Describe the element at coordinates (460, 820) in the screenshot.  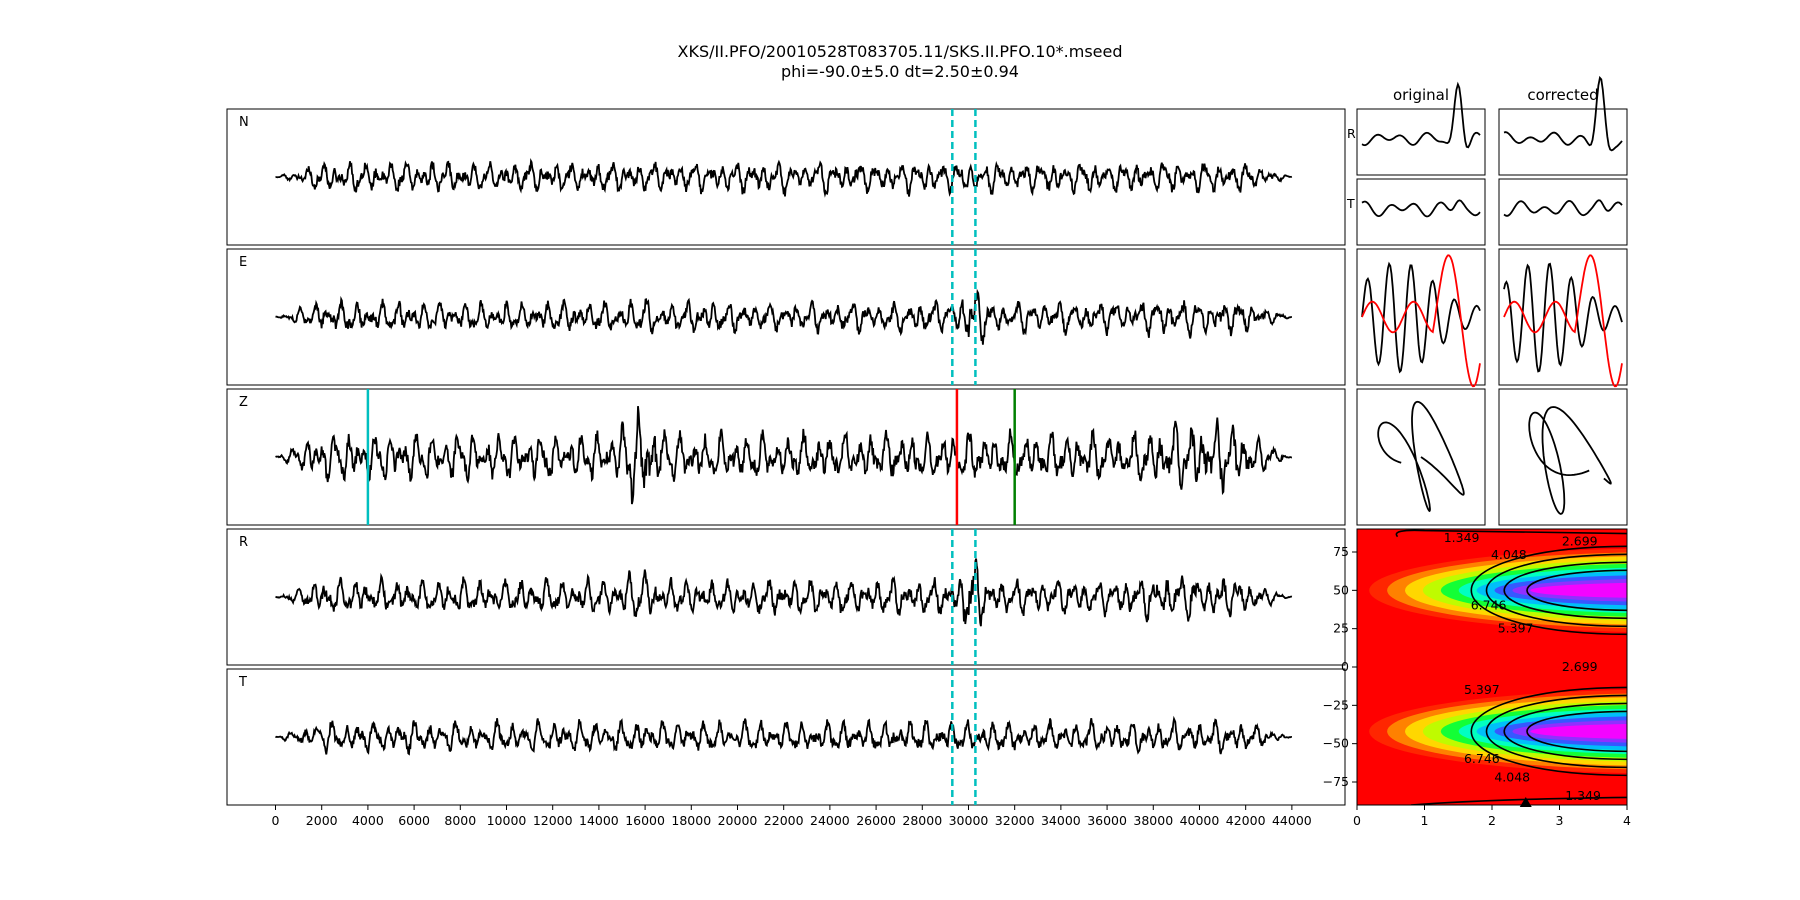
I see `x-tick-label: 8000` at that location.